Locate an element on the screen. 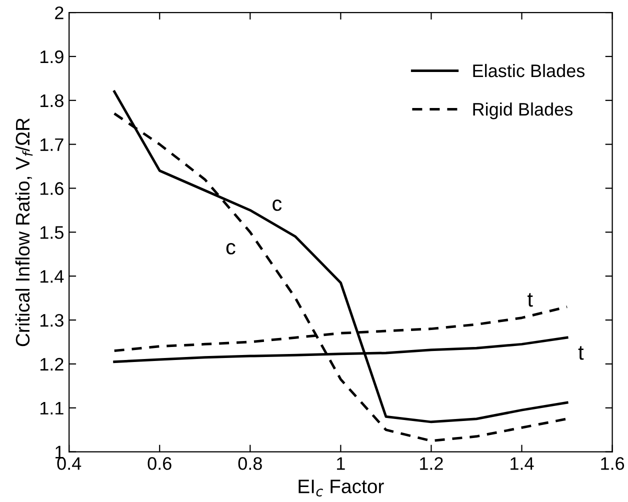 The width and height of the screenshot is (628, 502). x-tick-label: 1.6 is located at coordinates (612, 463).